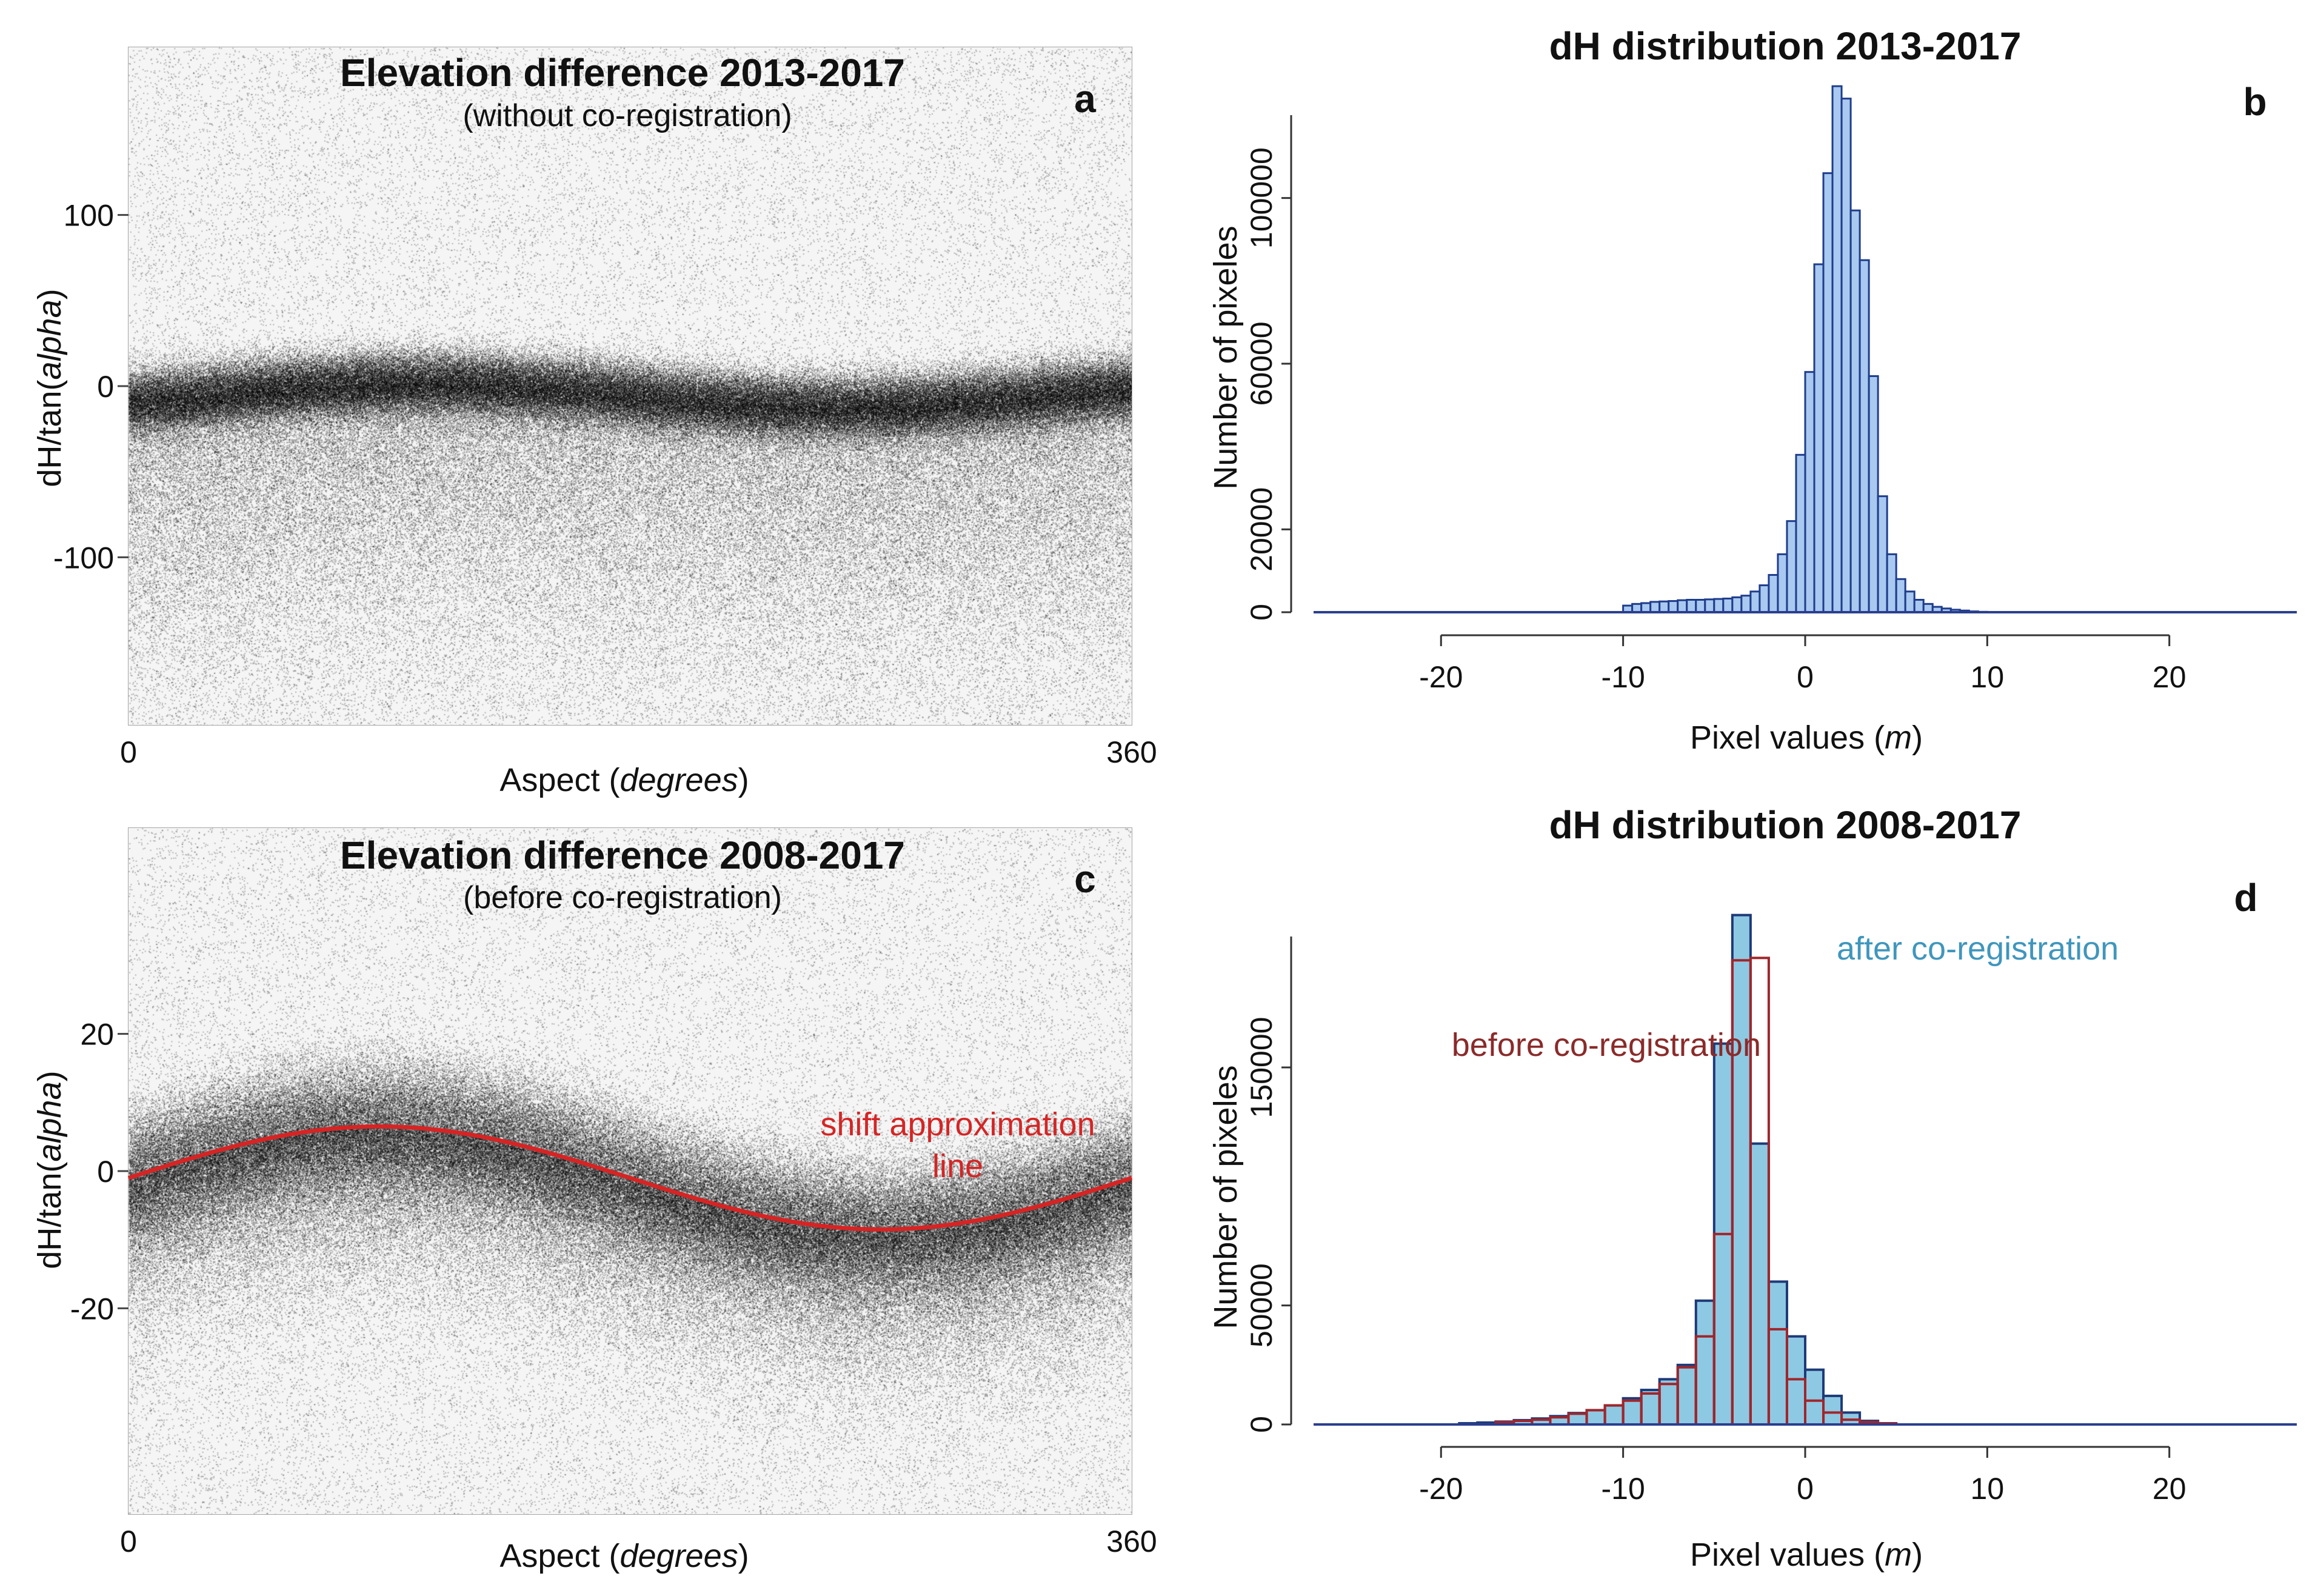 The width and height of the screenshot is (2318, 1596). What do you see at coordinates (622, 897) in the screenshot?
I see `panel-c-subtitle: (before co-registration)` at bounding box center [622, 897].